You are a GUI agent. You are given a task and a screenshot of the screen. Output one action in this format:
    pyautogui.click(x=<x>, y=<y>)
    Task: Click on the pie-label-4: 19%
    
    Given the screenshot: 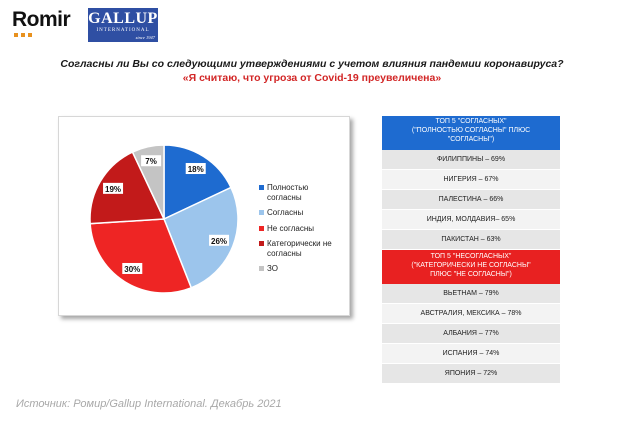 What is the action you would take?
    pyautogui.click(x=113, y=188)
    